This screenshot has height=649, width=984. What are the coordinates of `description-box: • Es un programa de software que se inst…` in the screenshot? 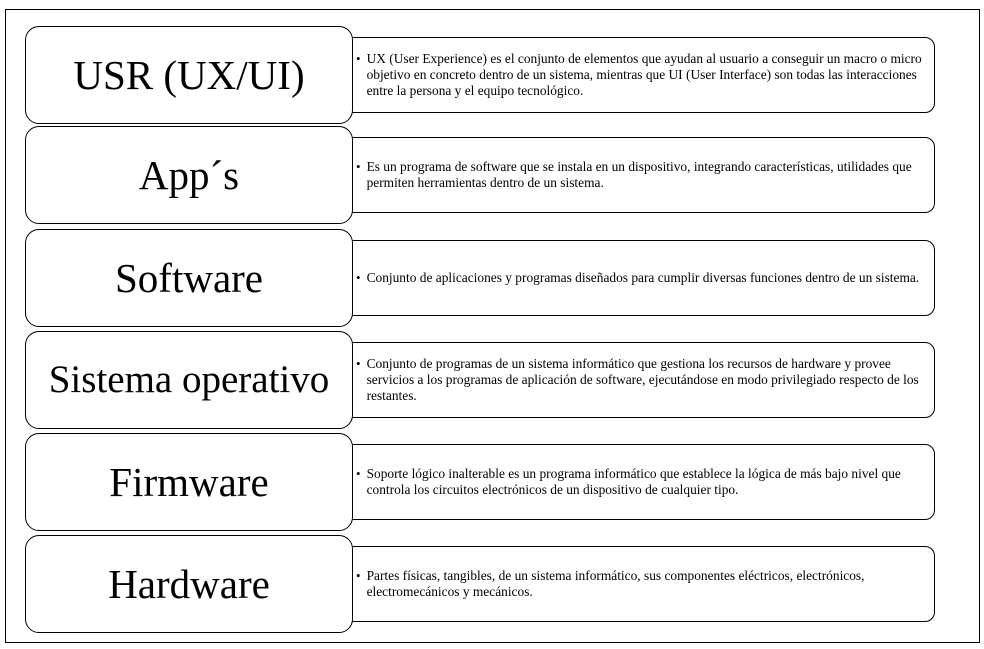 It's located at (638, 175).